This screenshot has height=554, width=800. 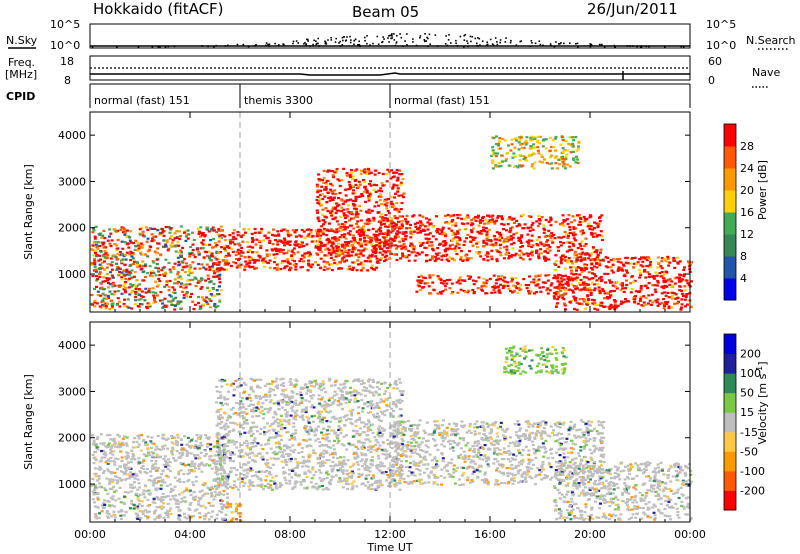 What do you see at coordinates (20, 96) in the screenshot?
I see `cpid-label: CPID` at bounding box center [20, 96].